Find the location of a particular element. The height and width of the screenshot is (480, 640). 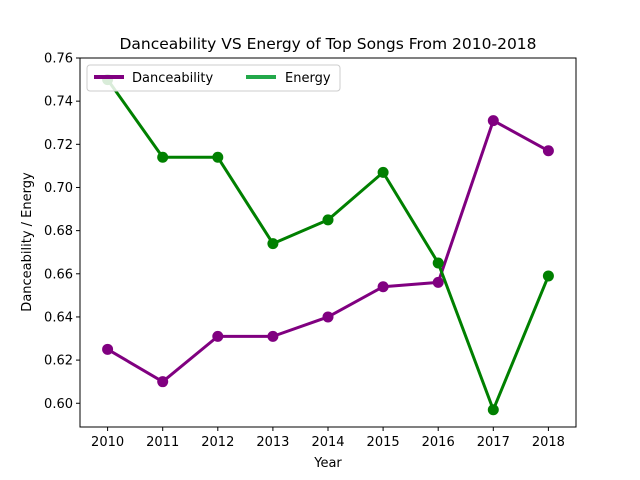

y-tick-label-0.66: 0.66 is located at coordinates (58, 274).